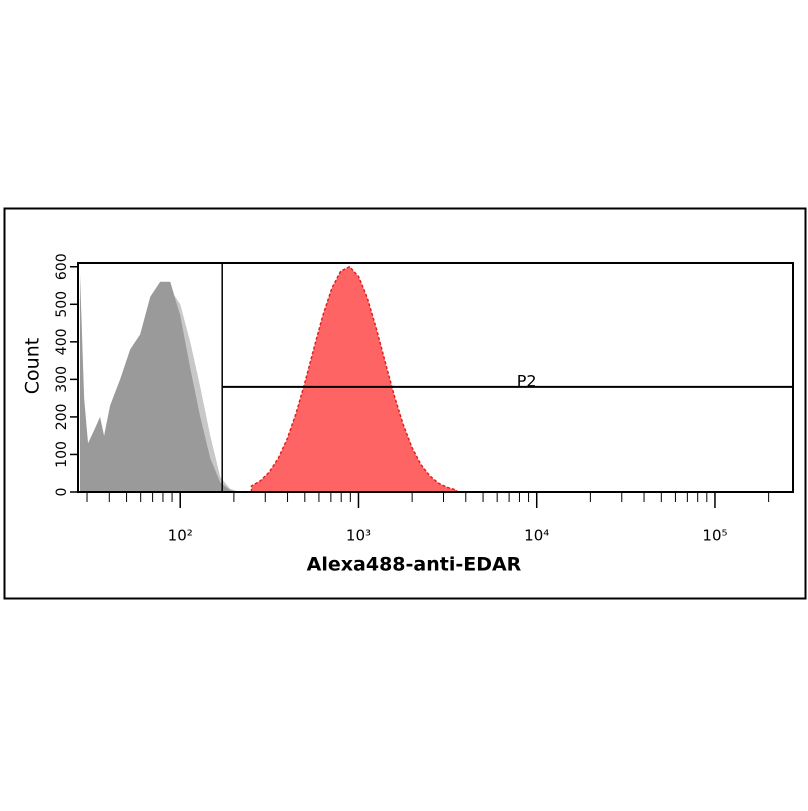 Image resolution: width=808 pixels, height=811 pixels. What do you see at coordinates (33, 366) in the screenshot?
I see `y-axis-label: Count` at bounding box center [33, 366].